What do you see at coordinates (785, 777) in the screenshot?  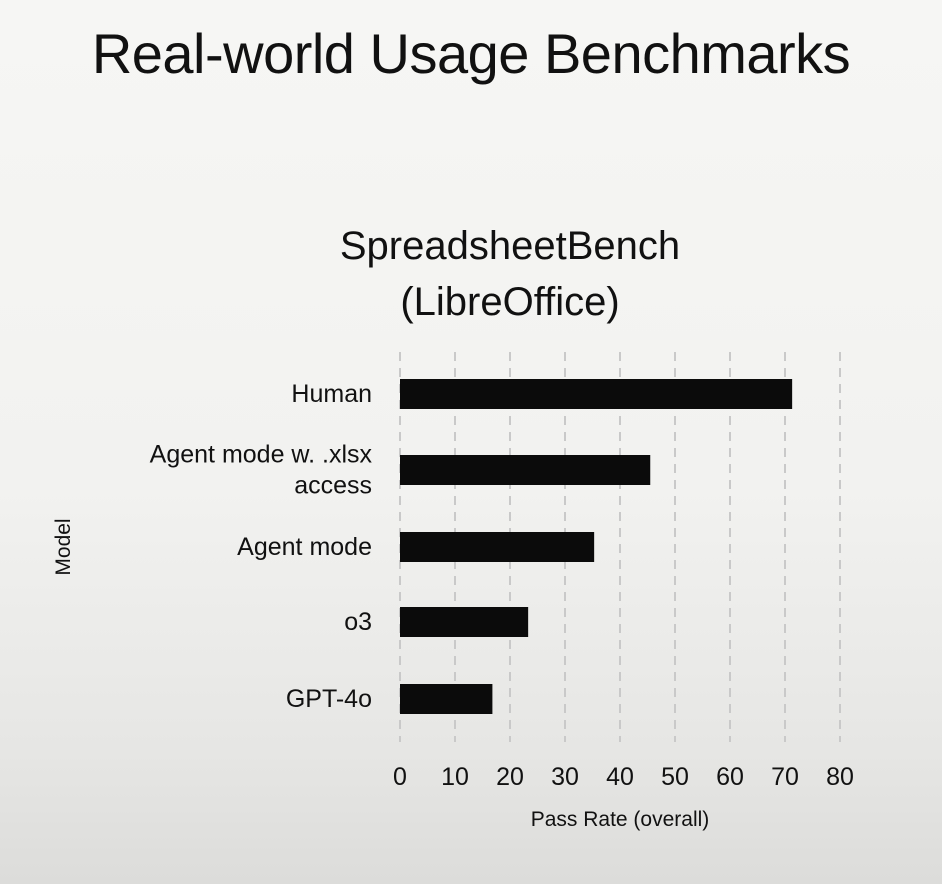 I see `x-tick-label: 70` at bounding box center [785, 777].